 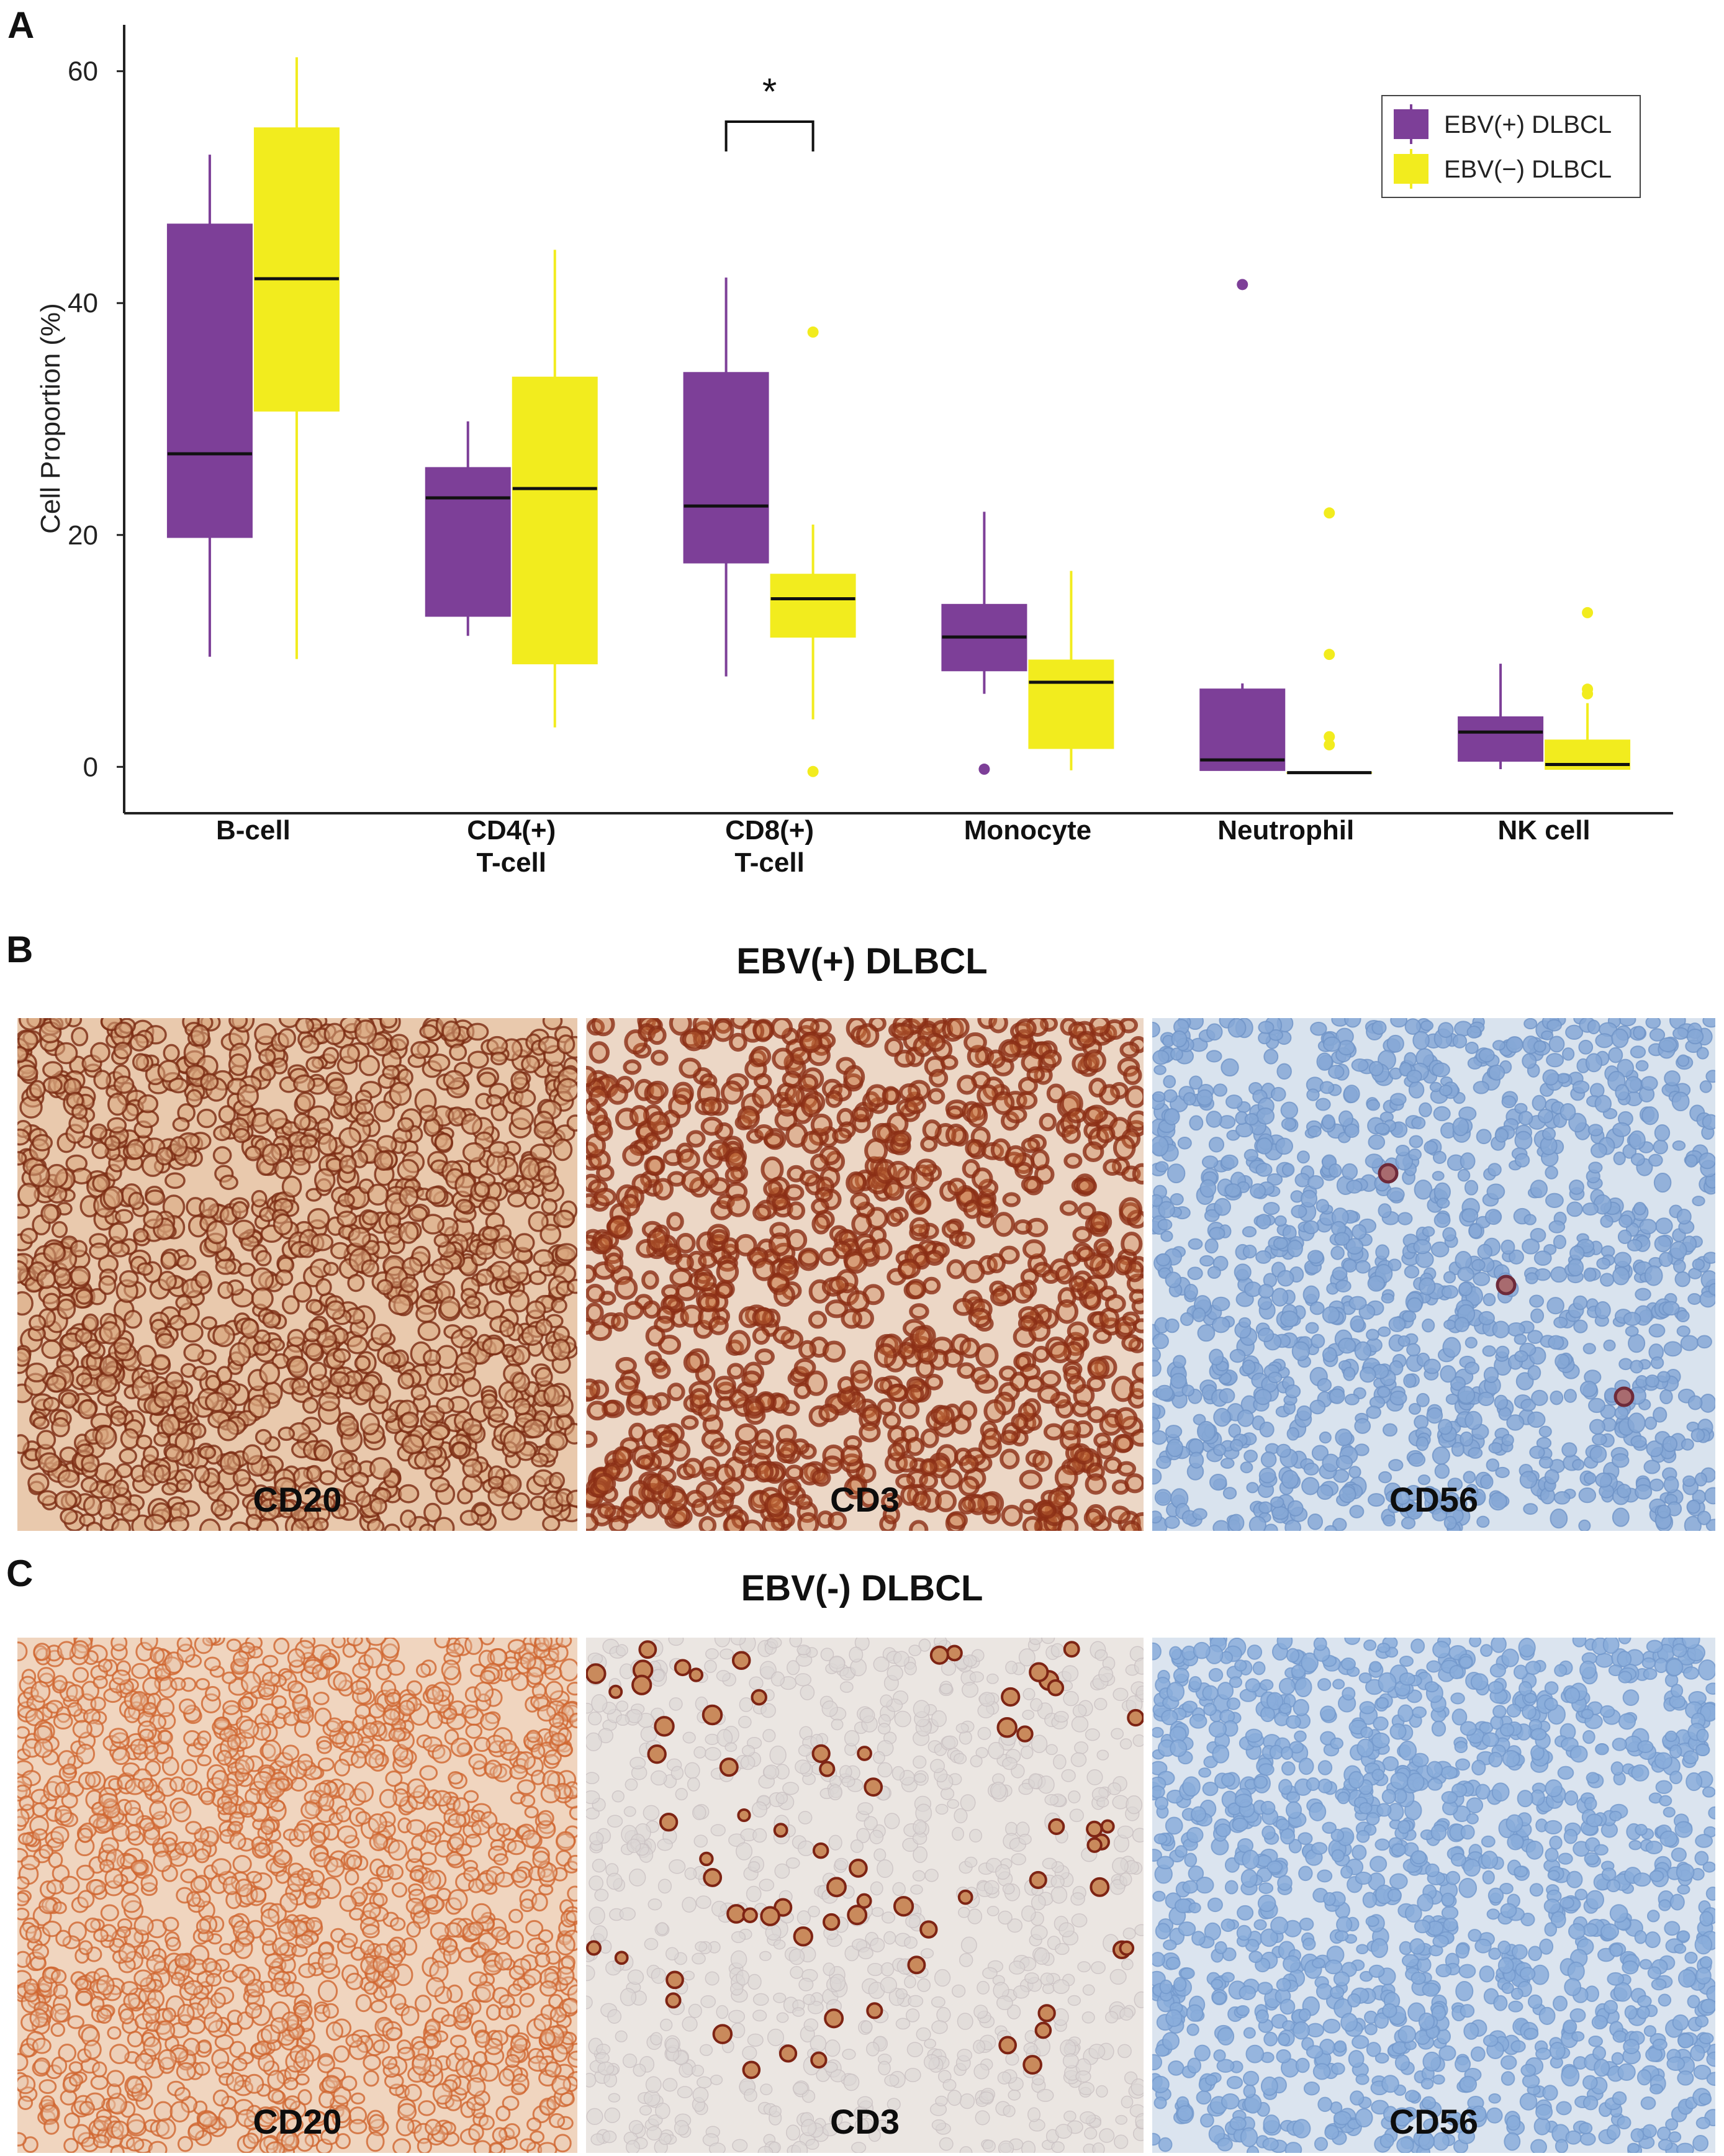 I want to click on x-tick-label: B-cell, so click(x=253, y=830).